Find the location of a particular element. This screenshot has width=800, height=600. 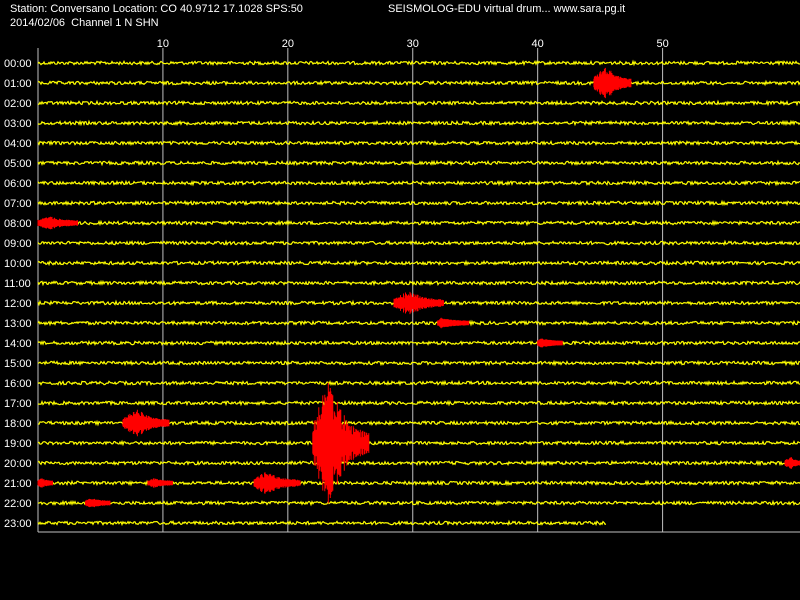

row-label: 20:00 is located at coordinates (18, 464).